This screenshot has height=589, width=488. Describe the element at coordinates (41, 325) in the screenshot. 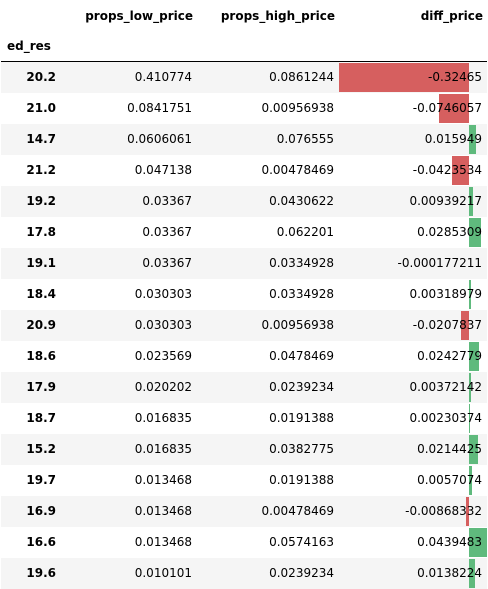

I see `row-index-cell: 20.9` at that location.